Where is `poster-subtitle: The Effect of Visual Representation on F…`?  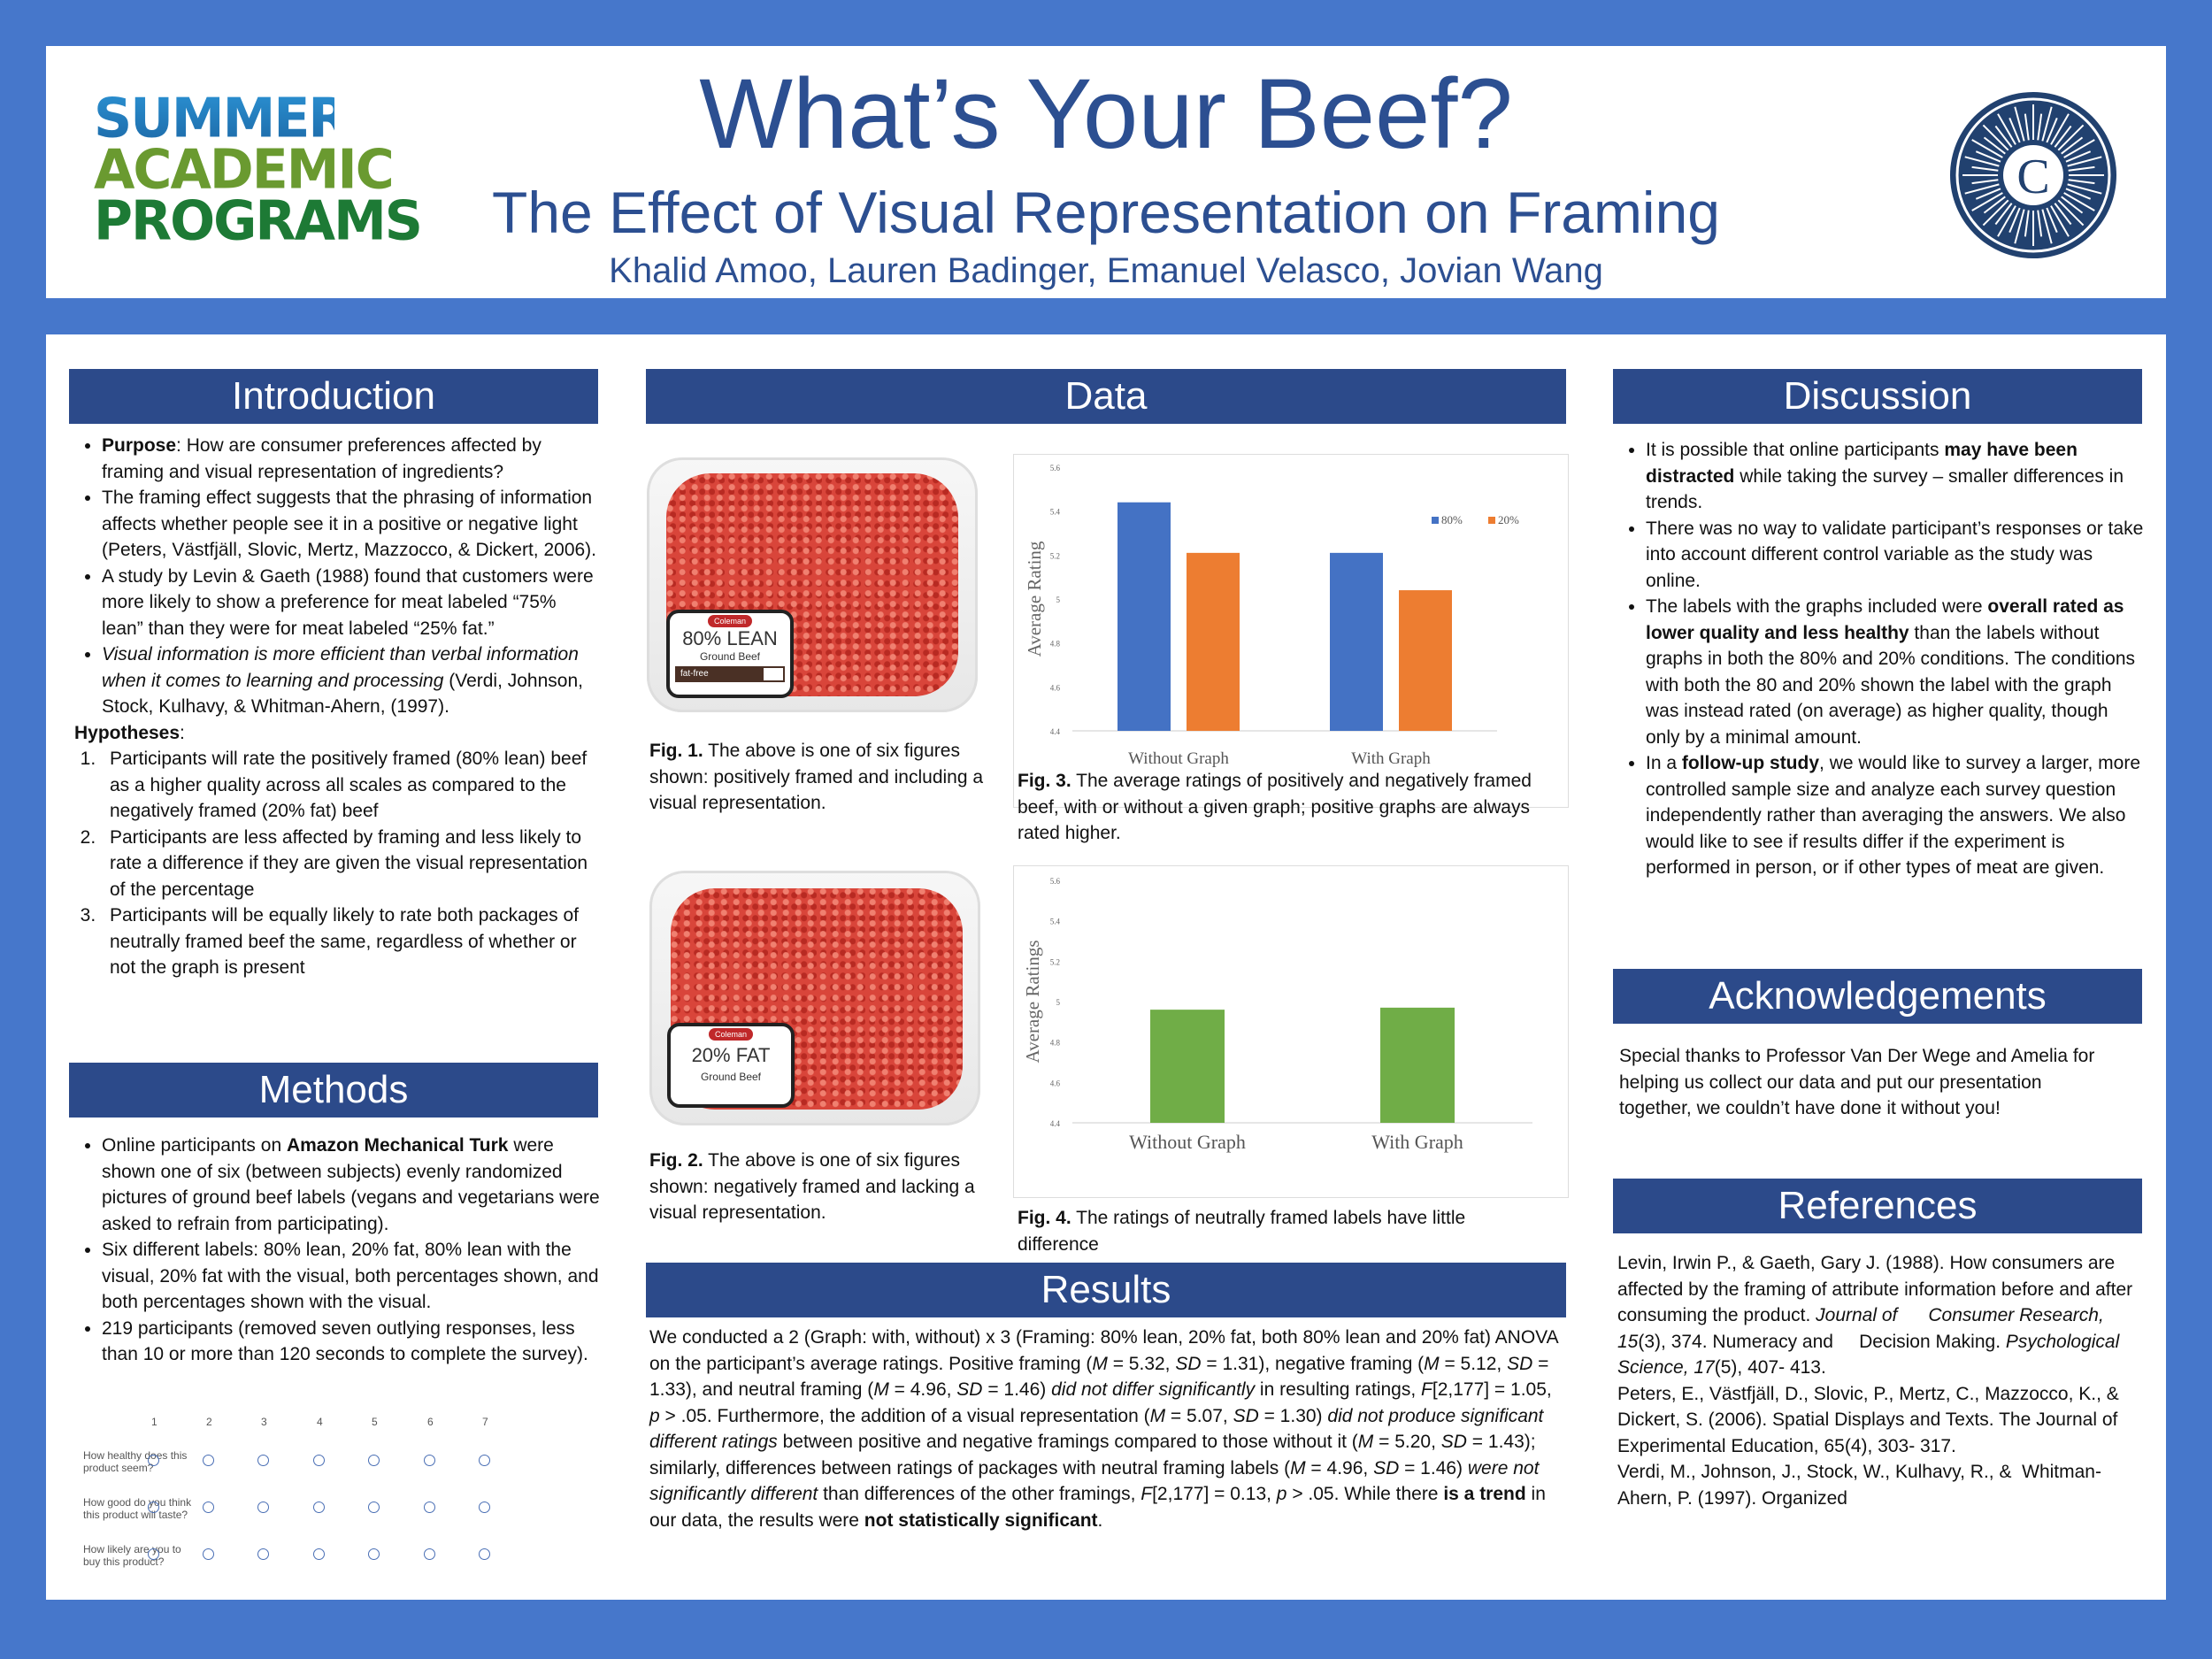 poster-subtitle: The Effect of Visual Representation on F… is located at coordinates (1106, 213).